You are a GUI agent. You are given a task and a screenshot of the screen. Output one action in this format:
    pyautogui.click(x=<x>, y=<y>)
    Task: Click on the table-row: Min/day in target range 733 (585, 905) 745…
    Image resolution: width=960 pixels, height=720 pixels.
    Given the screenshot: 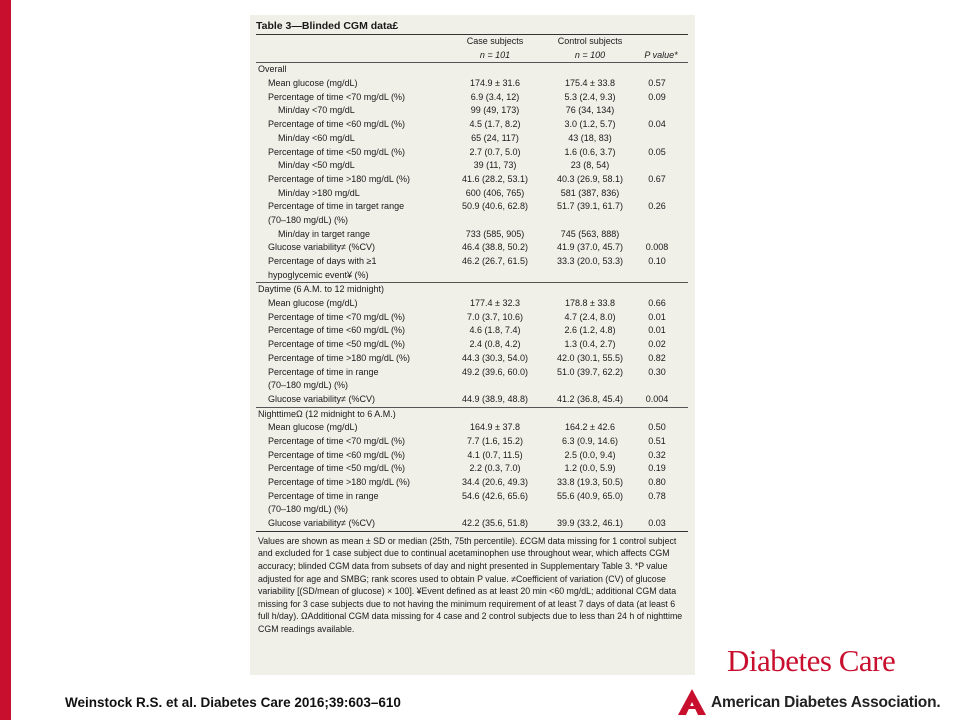 What is the action you would take?
    pyautogui.click(x=472, y=235)
    